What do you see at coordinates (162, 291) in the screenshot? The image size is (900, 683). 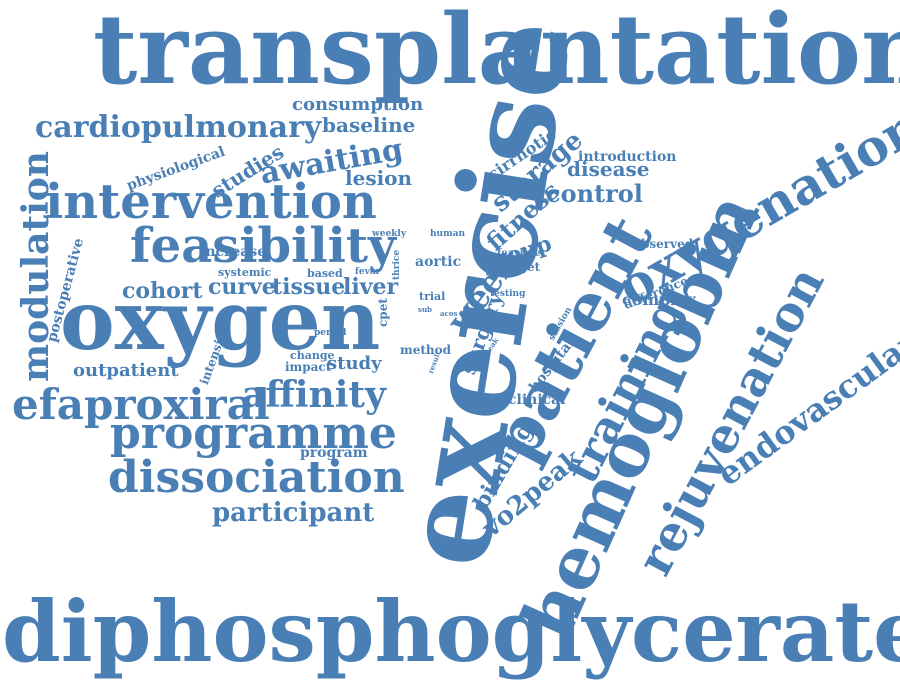 I see `word-cohort: cohort` at bounding box center [162, 291].